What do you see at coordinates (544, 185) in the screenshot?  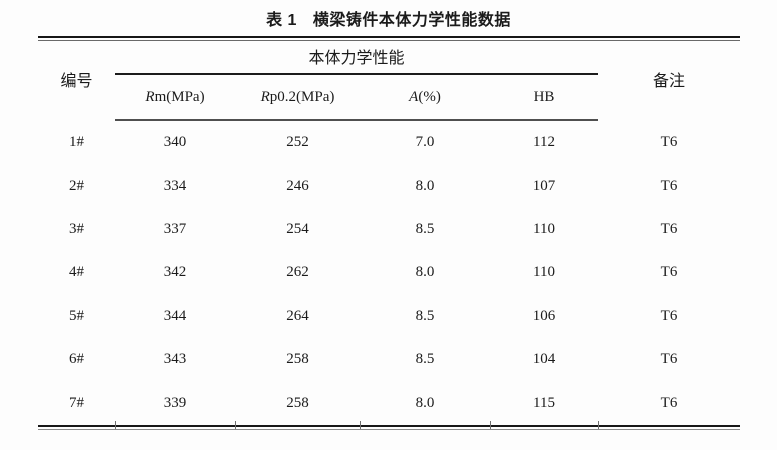 I see `cell-hb: 107` at bounding box center [544, 185].